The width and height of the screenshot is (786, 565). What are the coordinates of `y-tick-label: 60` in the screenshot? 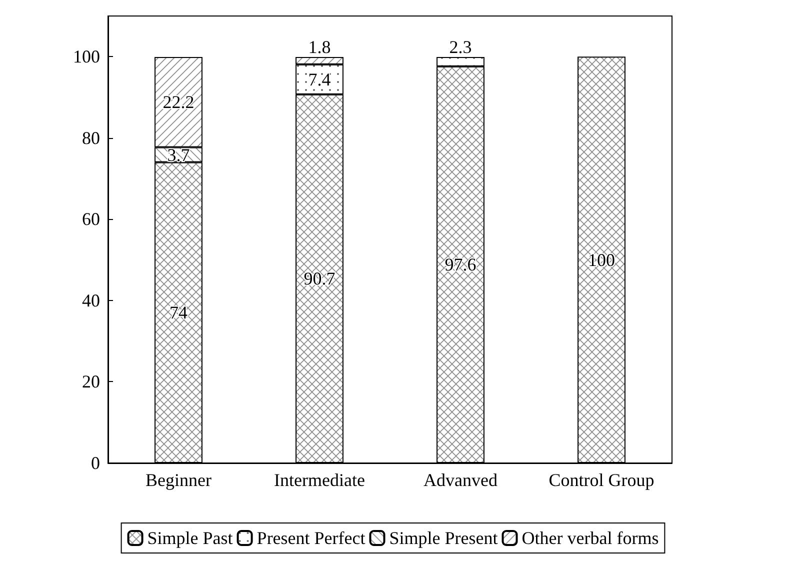 It's located at (91, 219).